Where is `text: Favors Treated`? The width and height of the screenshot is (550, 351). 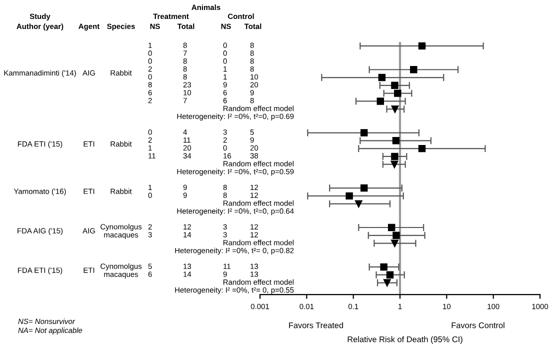 text: Favors Treated is located at coordinates (316, 325).